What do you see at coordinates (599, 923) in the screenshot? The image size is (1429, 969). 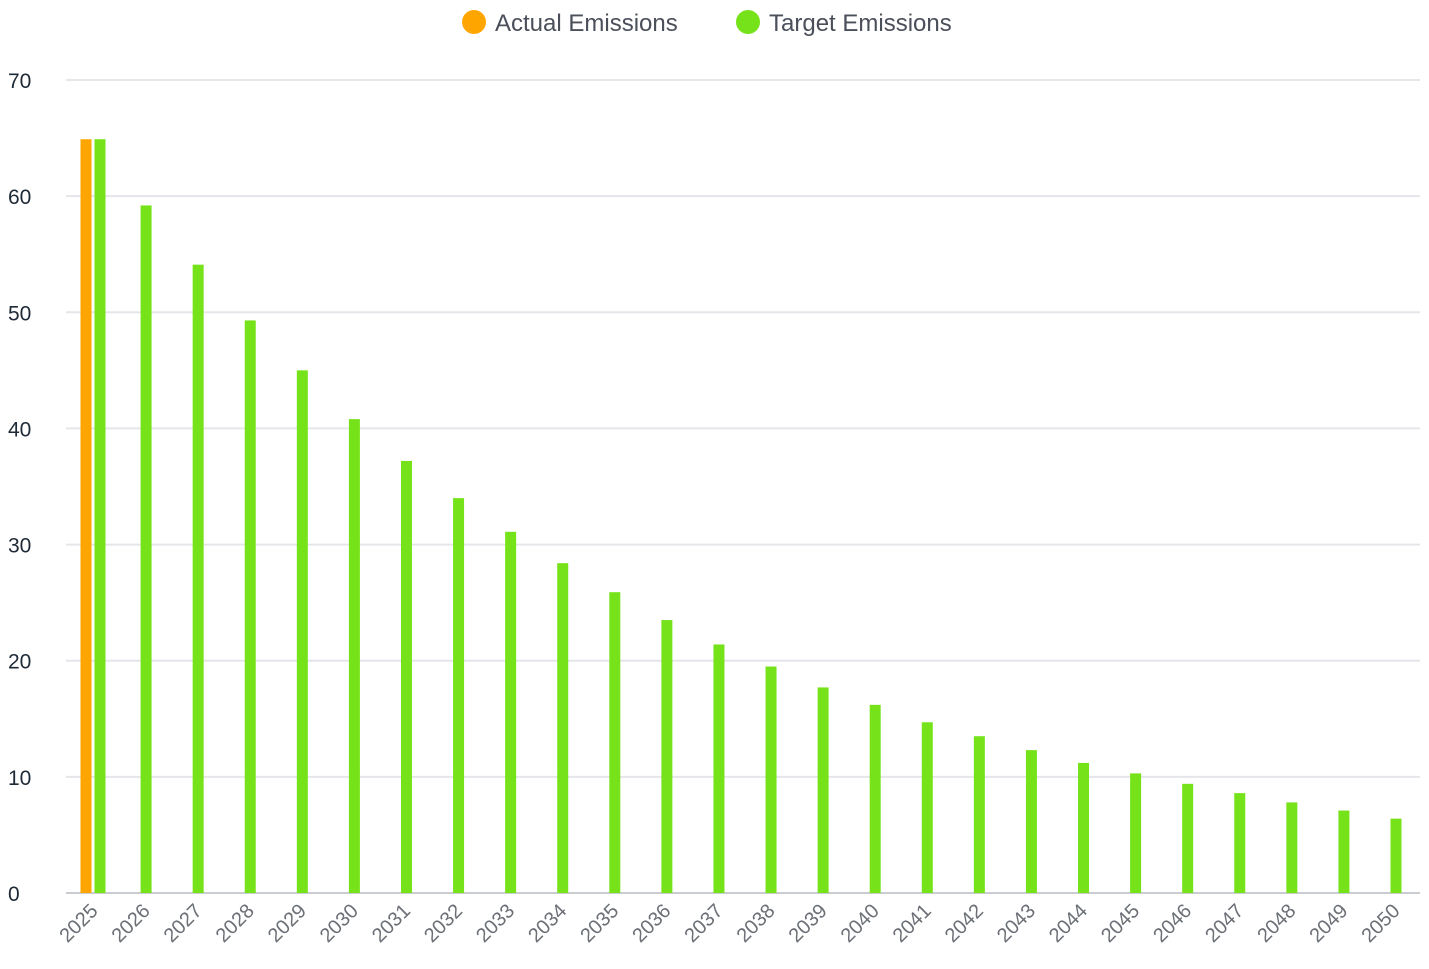 I see `x-tick-label: 2035` at bounding box center [599, 923].